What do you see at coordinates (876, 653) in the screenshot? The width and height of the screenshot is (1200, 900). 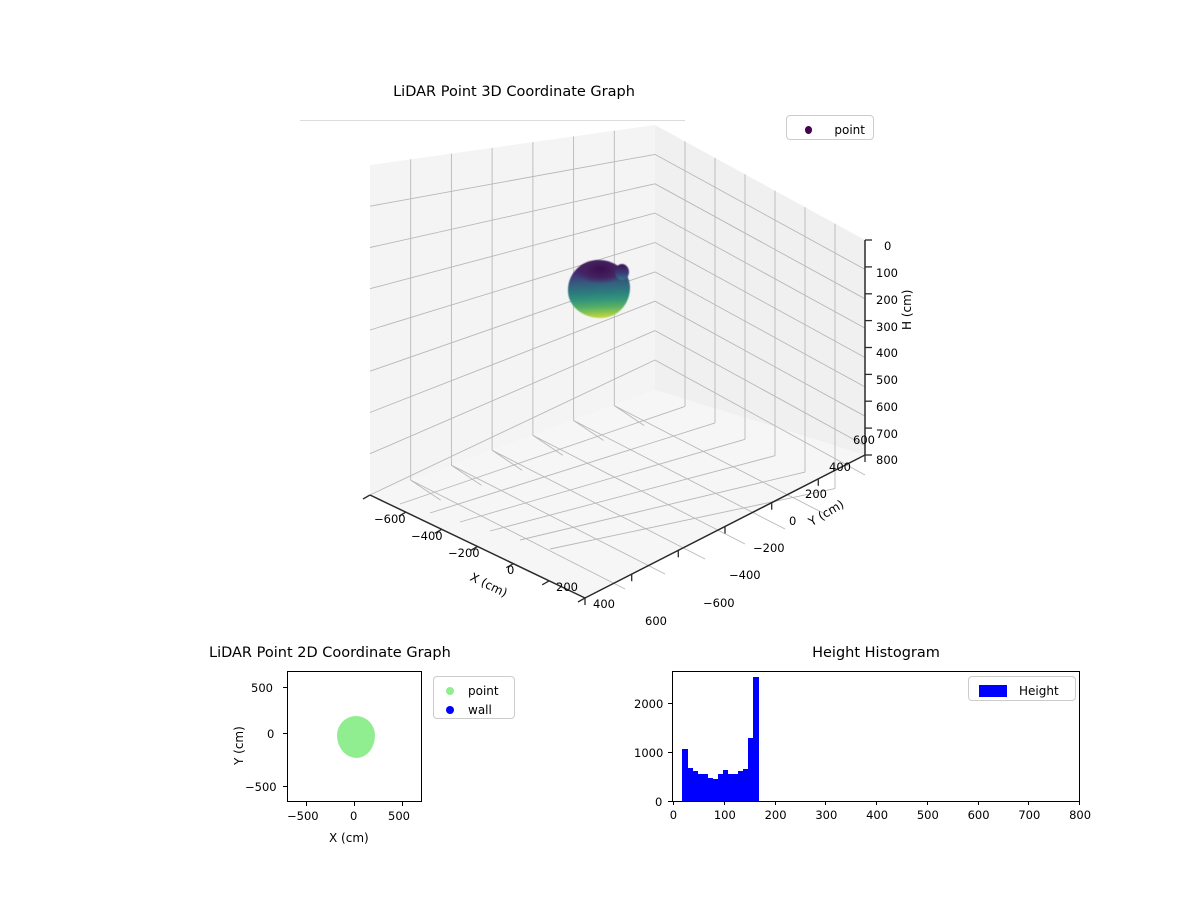 I see `histogram-title: Height Histogram` at bounding box center [876, 653].